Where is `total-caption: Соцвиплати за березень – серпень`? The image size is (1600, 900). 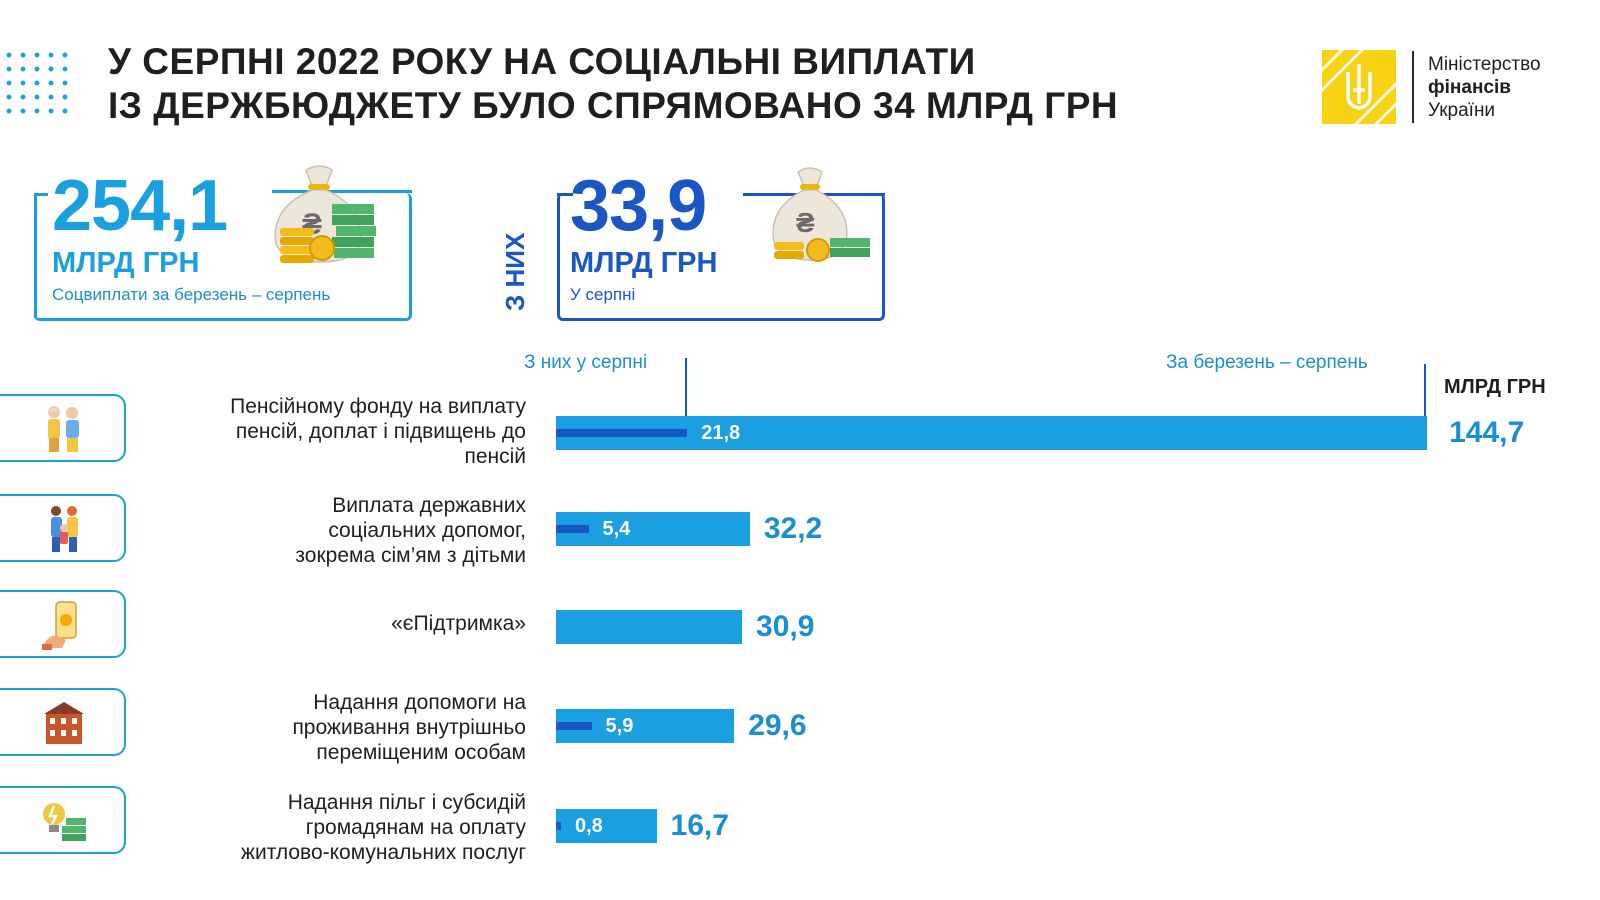 total-caption: Соцвиплати за березень – серпень is located at coordinates (191, 294).